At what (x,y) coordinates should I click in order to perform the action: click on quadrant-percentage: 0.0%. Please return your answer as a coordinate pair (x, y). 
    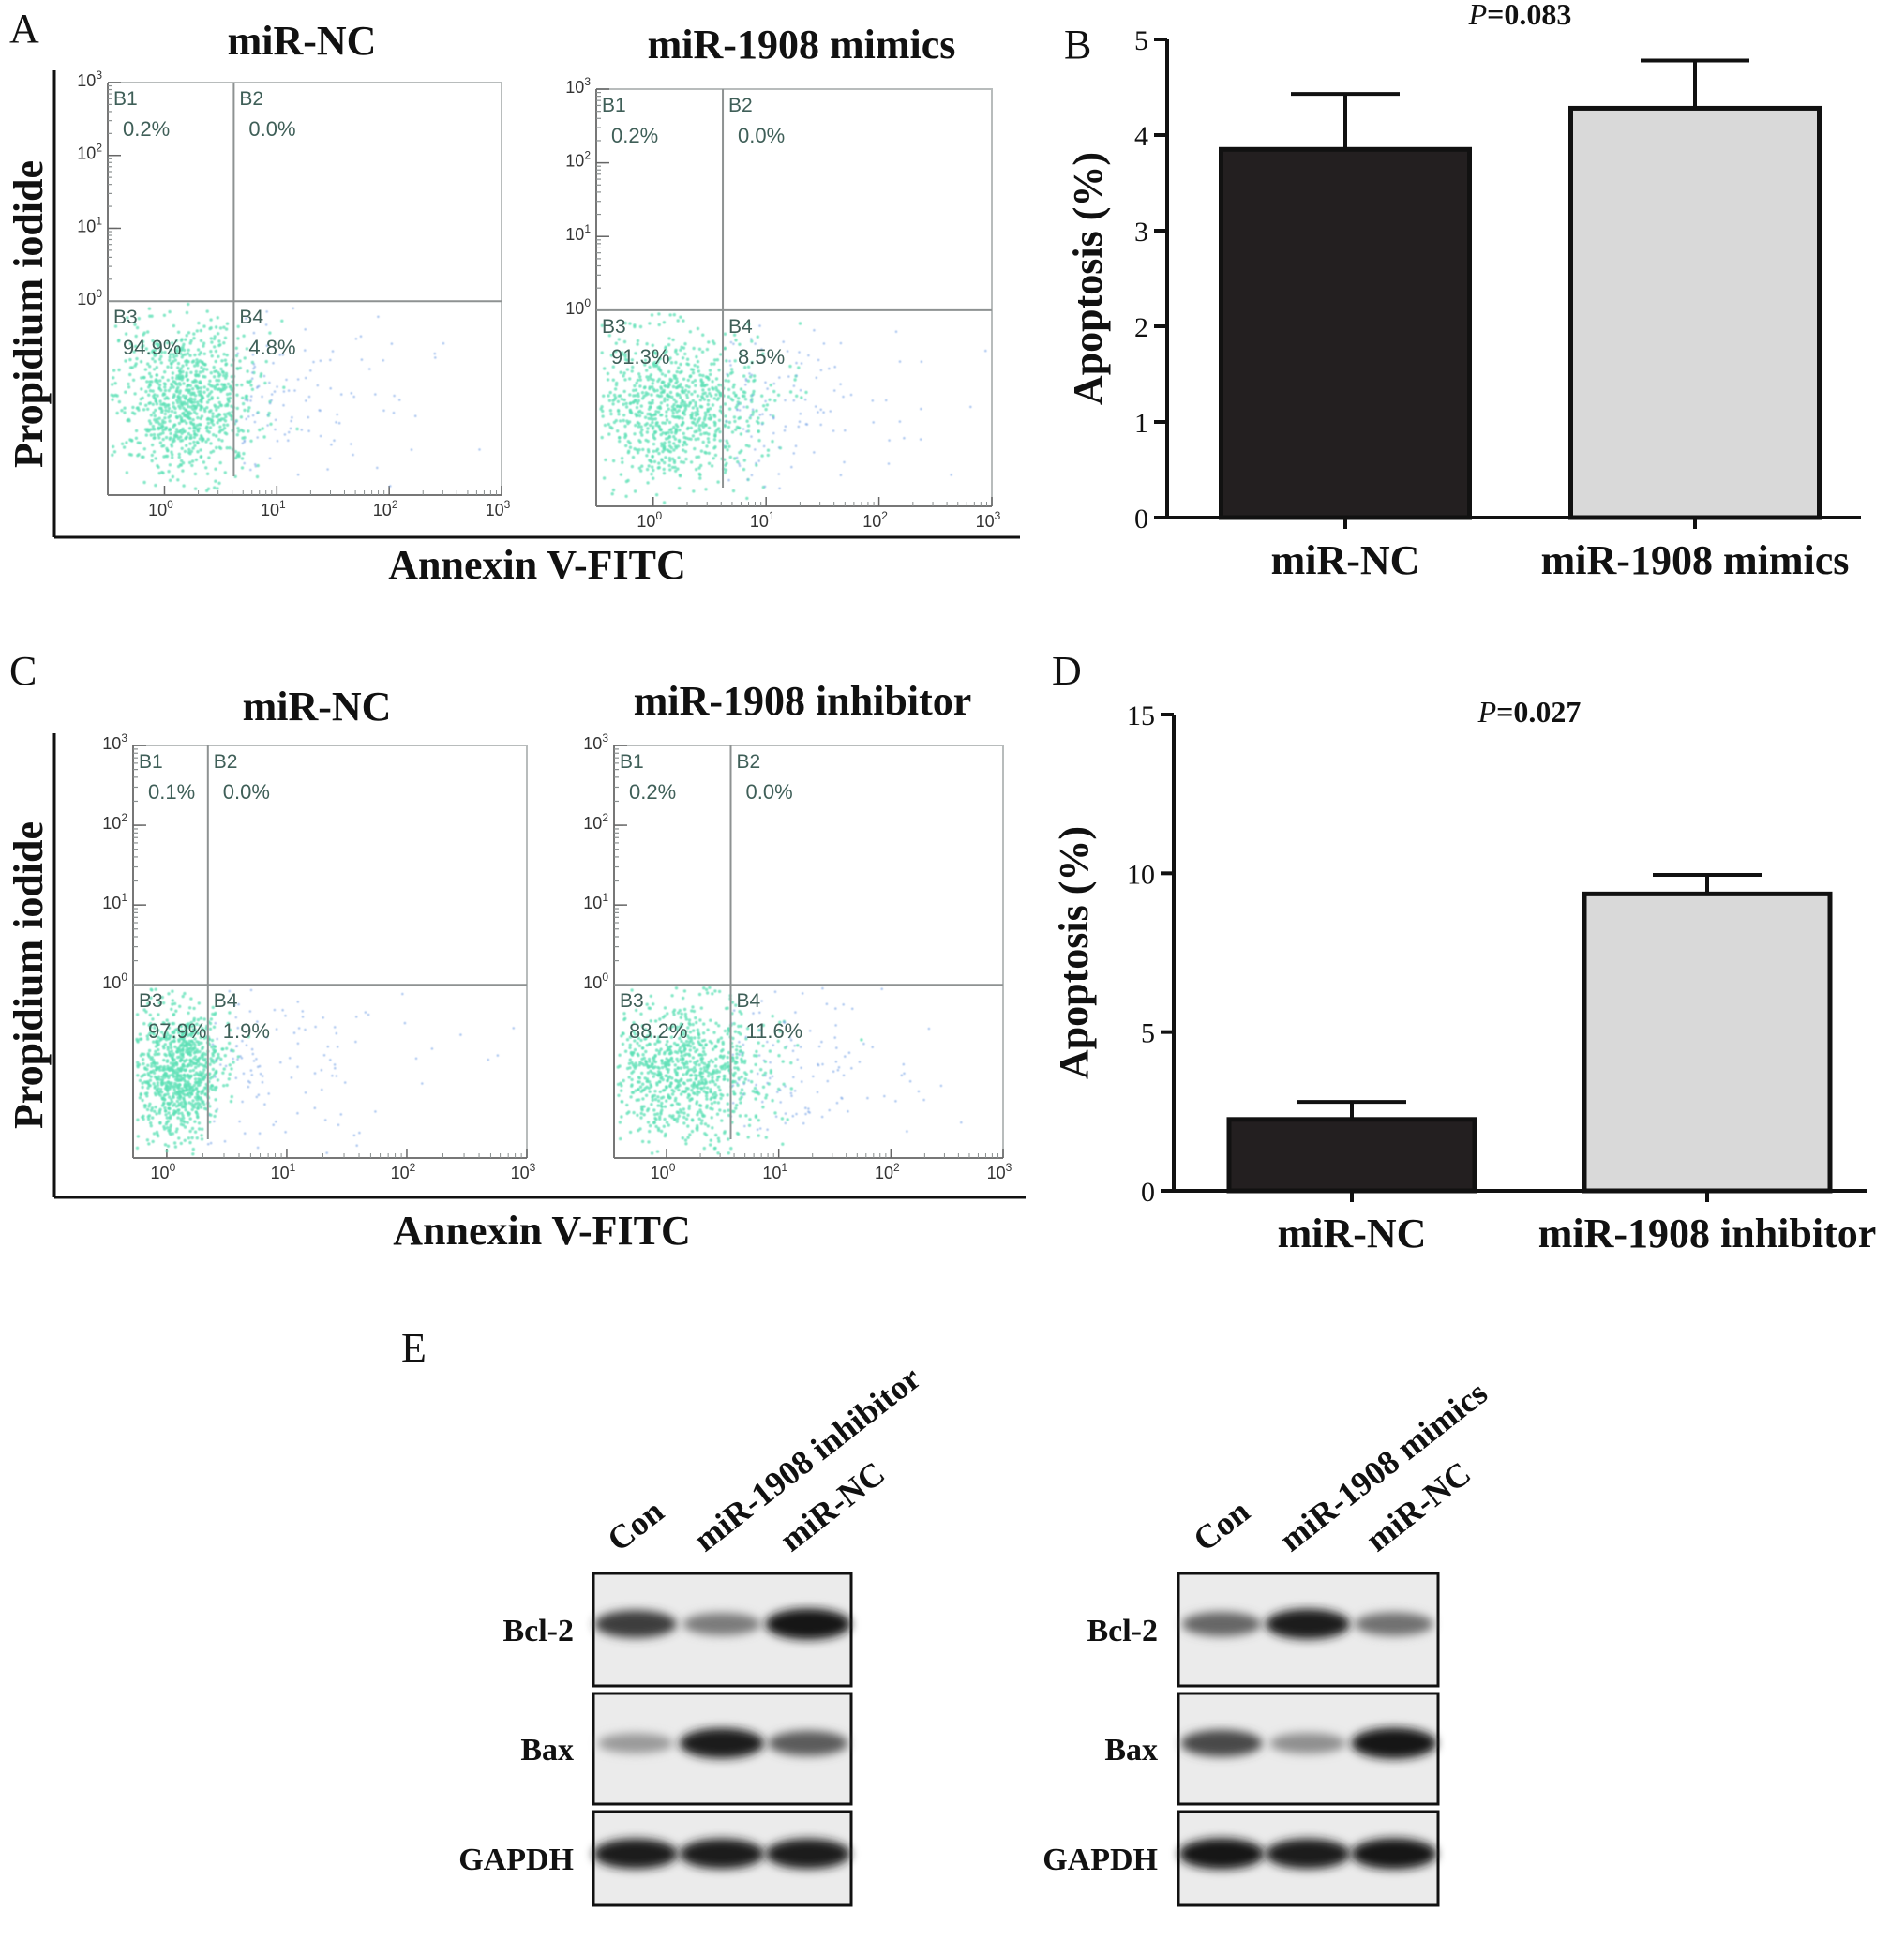
    Looking at the image, I should click on (271, 129).